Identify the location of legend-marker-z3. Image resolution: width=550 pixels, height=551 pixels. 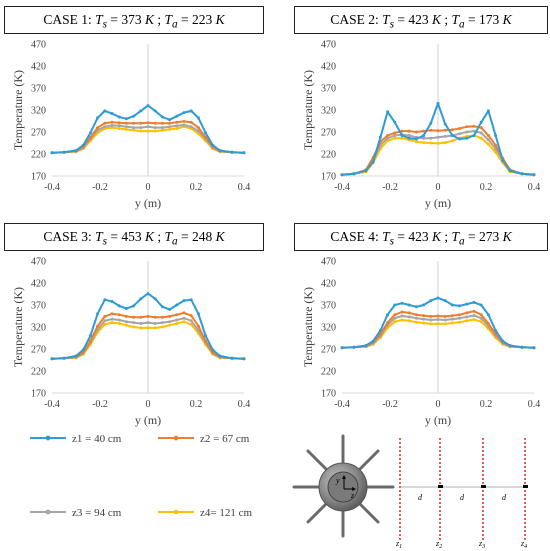
(48, 512).